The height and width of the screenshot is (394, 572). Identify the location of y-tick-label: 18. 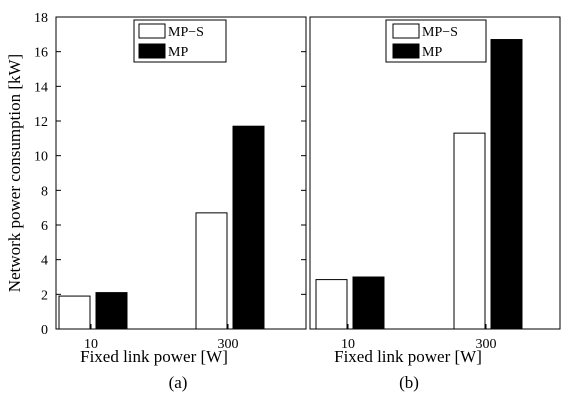
(41, 18).